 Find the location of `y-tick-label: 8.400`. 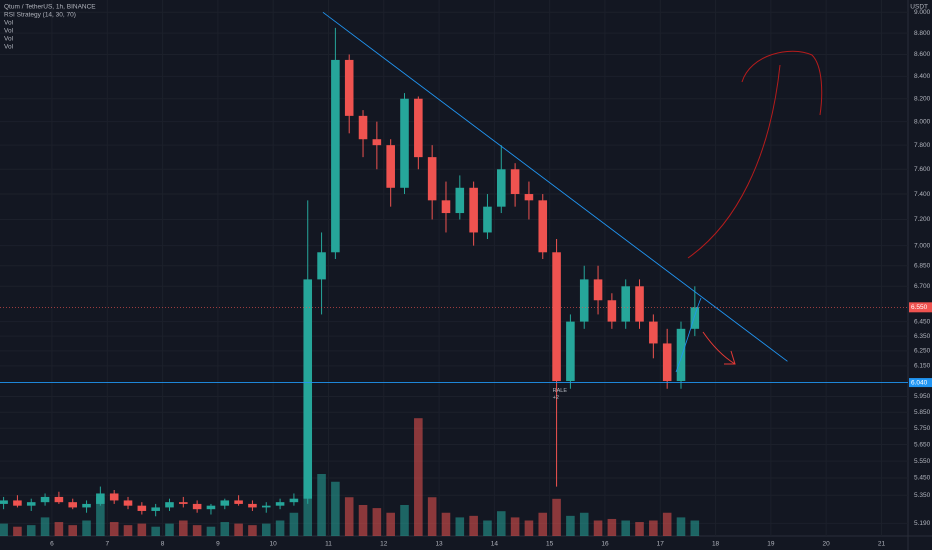

y-tick-label: 8.400 is located at coordinates (922, 76).